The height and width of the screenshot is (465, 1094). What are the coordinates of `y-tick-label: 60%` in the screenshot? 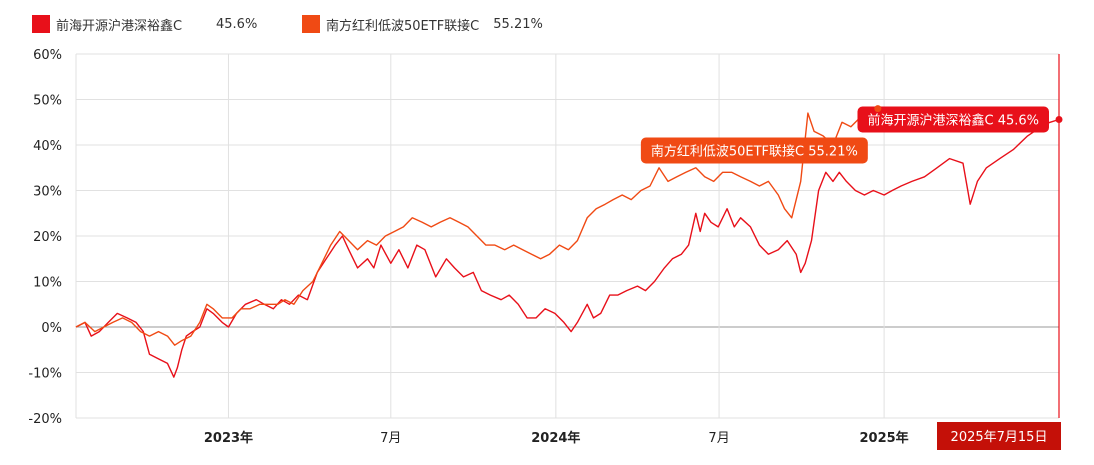 It's located at (47, 55).